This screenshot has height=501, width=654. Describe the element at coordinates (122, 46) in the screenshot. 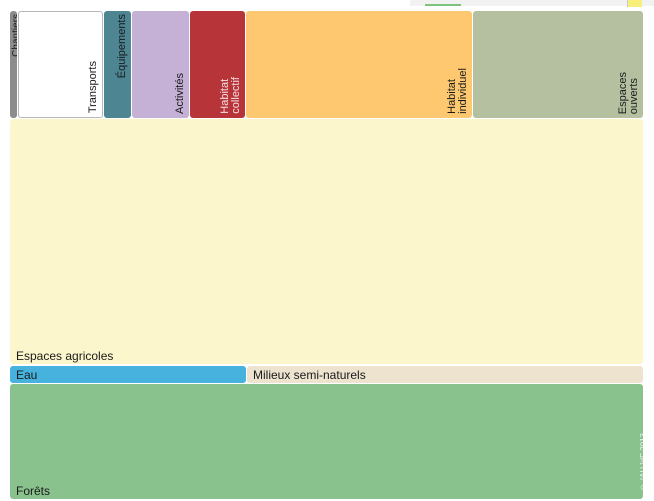

I see `treemap-tile-label: Équipements` at that location.